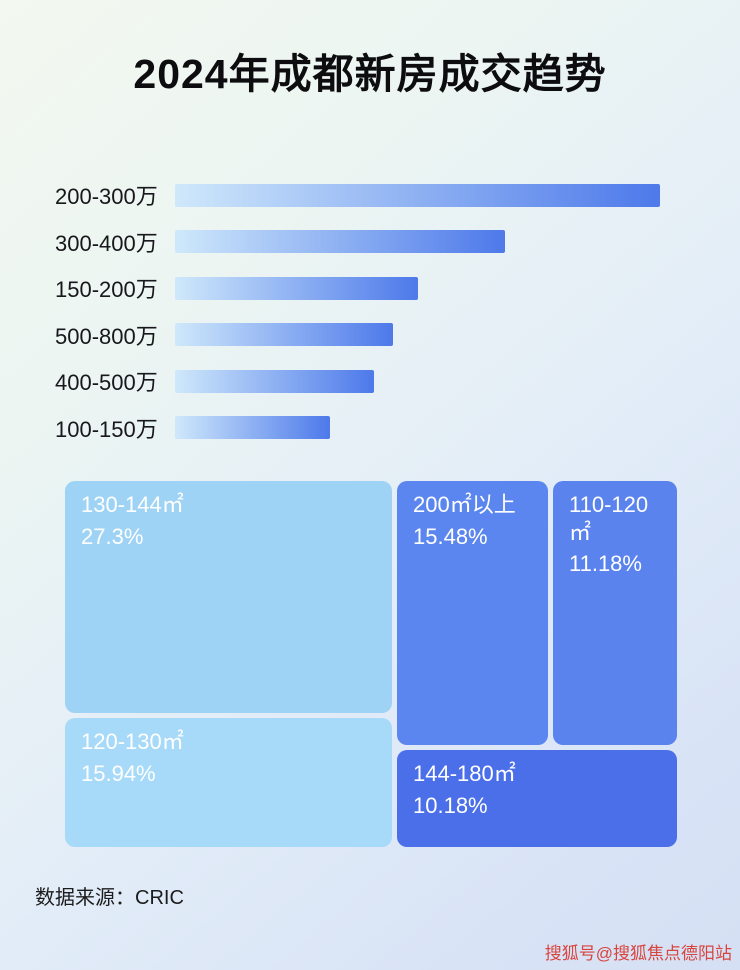  Describe the element at coordinates (638, 953) in the screenshot. I see `watermark: 搜狐号@搜狐焦点德阳站` at that location.